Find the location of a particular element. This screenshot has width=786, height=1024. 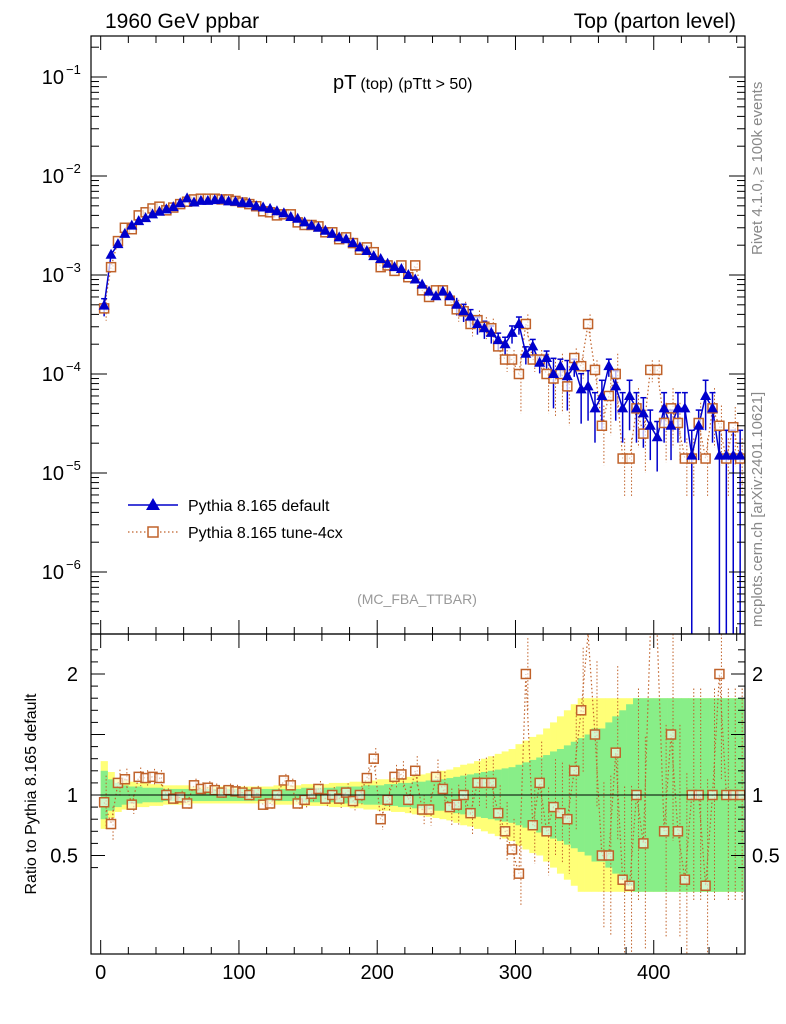

x-tick-label: 200 is located at coordinates (377, 973).